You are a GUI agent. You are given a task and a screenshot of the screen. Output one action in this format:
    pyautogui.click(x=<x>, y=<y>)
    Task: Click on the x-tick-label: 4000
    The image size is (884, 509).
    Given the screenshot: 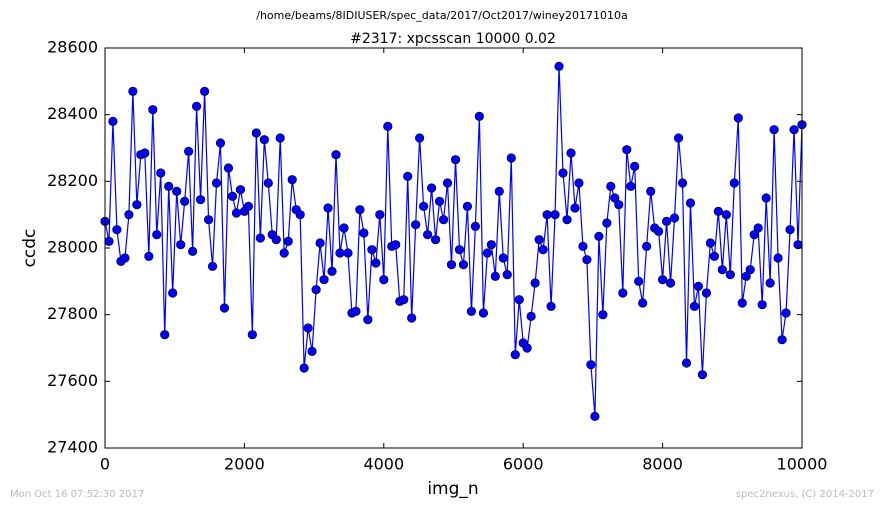 What is the action you would take?
    pyautogui.click(x=383, y=464)
    